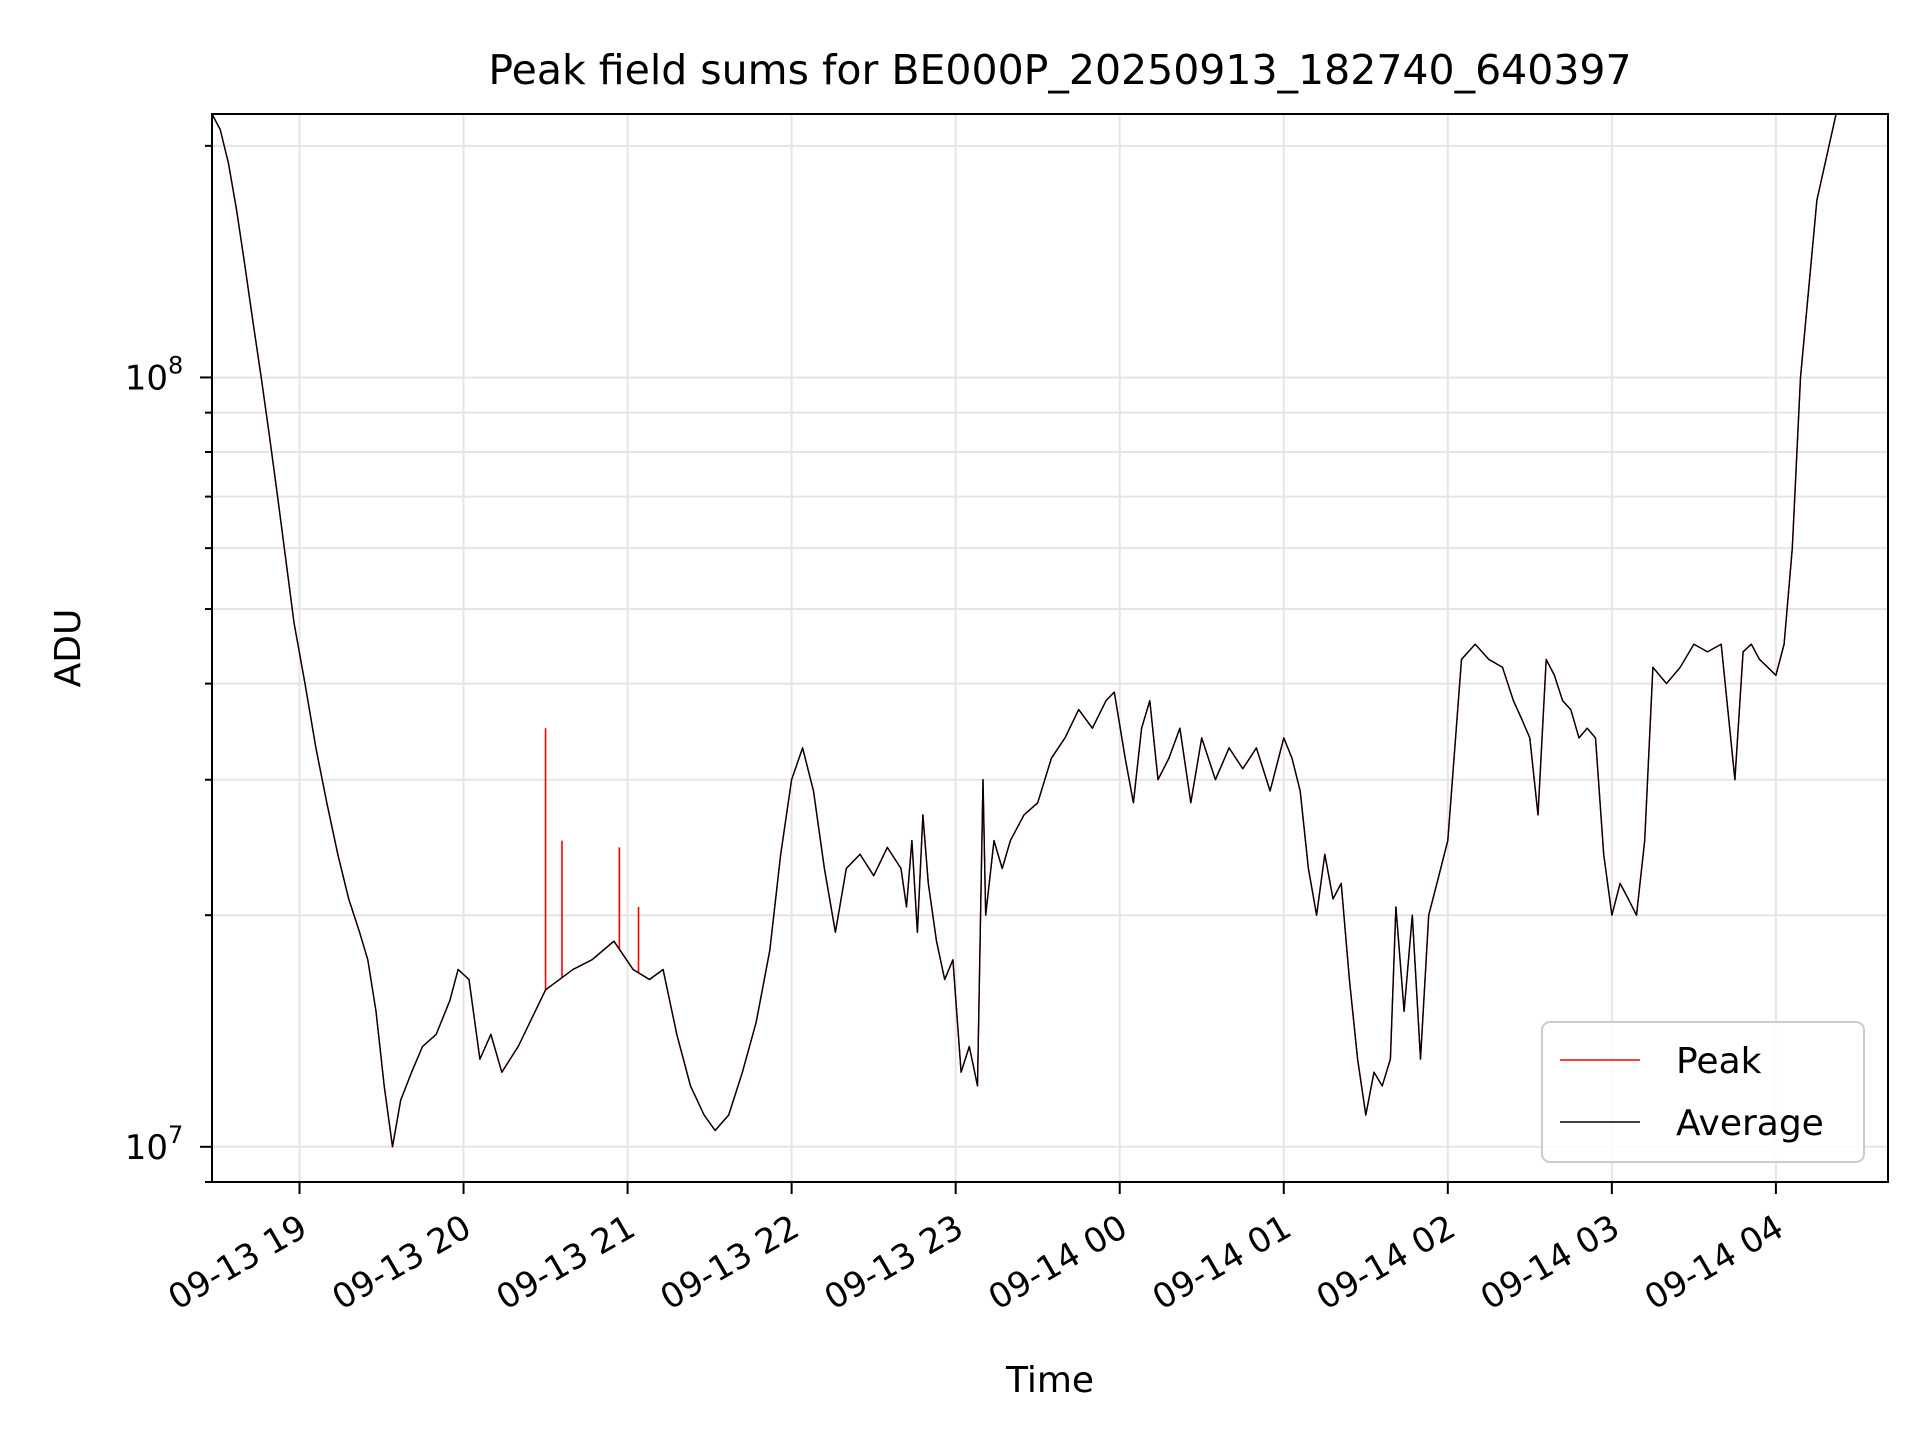 The image size is (1920, 1440). Describe the element at coordinates (68, 648) in the screenshot. I see `y-axis-label: ADU` at that location.